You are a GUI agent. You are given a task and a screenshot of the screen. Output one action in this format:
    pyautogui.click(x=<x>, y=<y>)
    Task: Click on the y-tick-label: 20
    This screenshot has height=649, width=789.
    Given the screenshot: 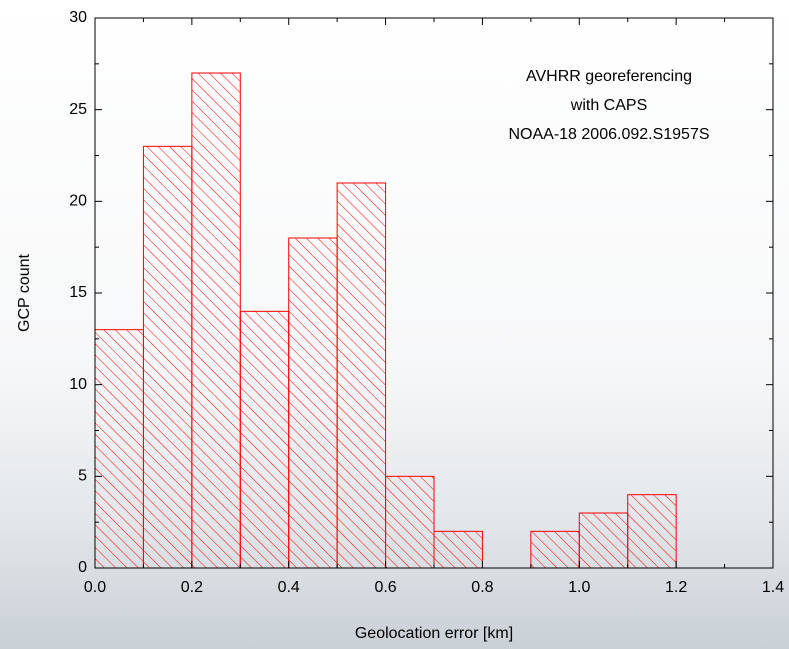 What is the action you would take?
    pyautogui.click(x=78, y=201)
    